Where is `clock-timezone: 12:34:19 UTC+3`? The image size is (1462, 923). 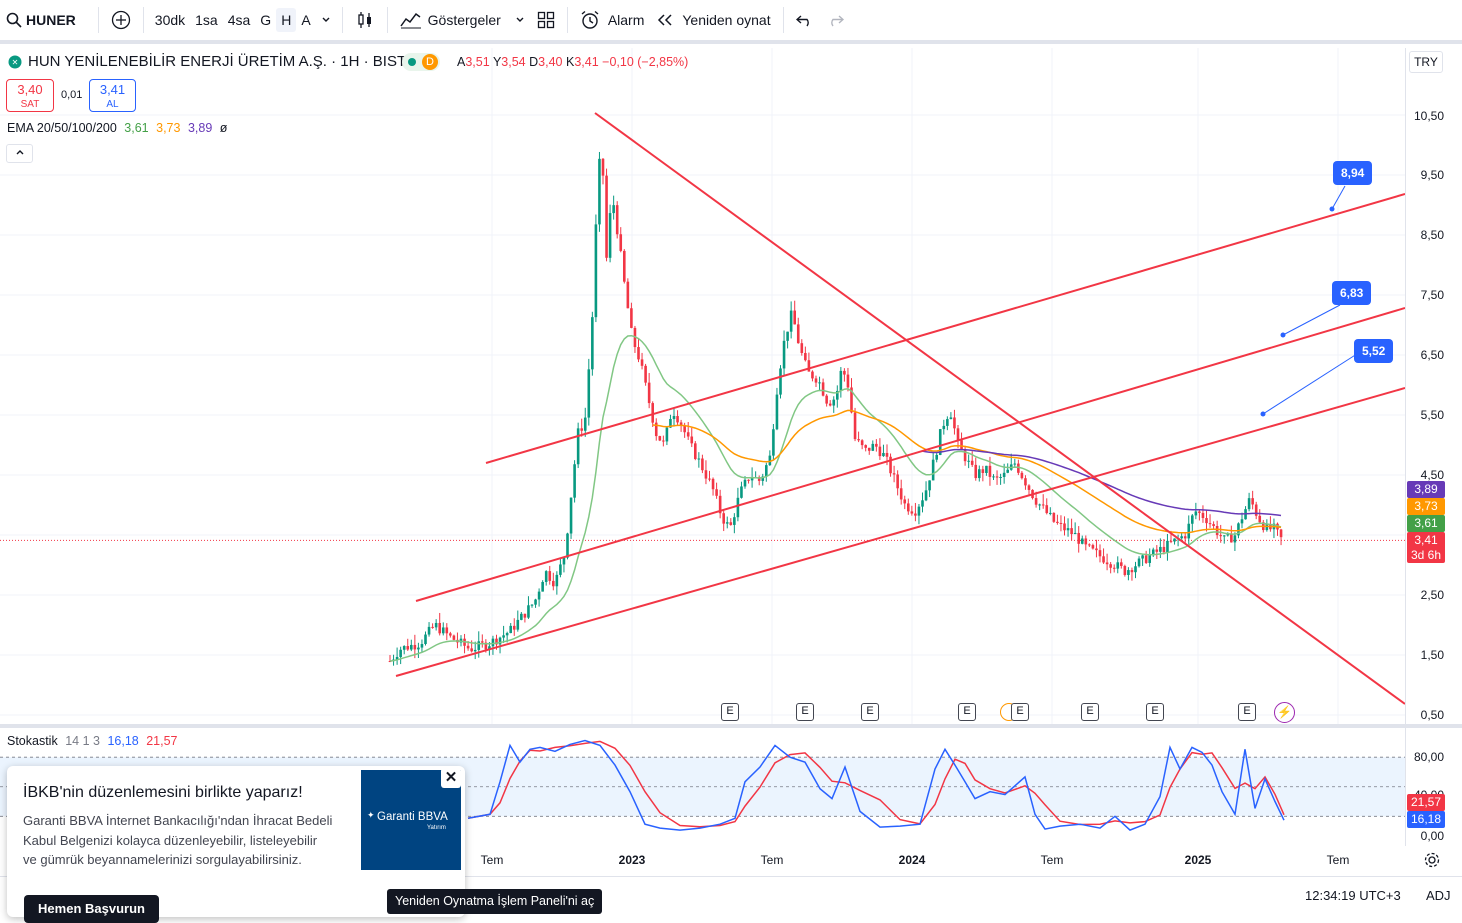
clock-timezone: 12:34:19 UTC+3 is located at coordinates (1353, 895).